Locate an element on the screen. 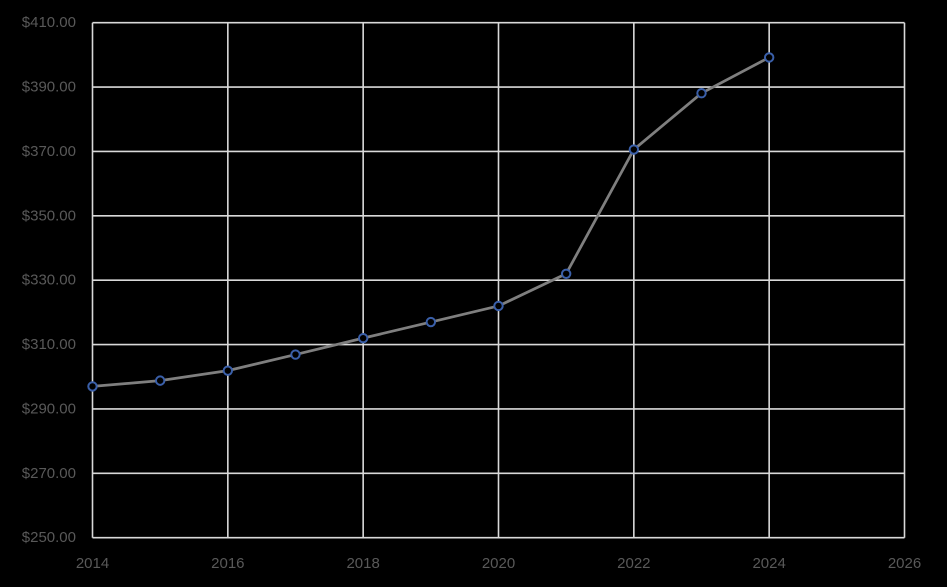 The image size is (947, 587). y-axis-tick-label: $350.00 is located at coordinates (49, 215).